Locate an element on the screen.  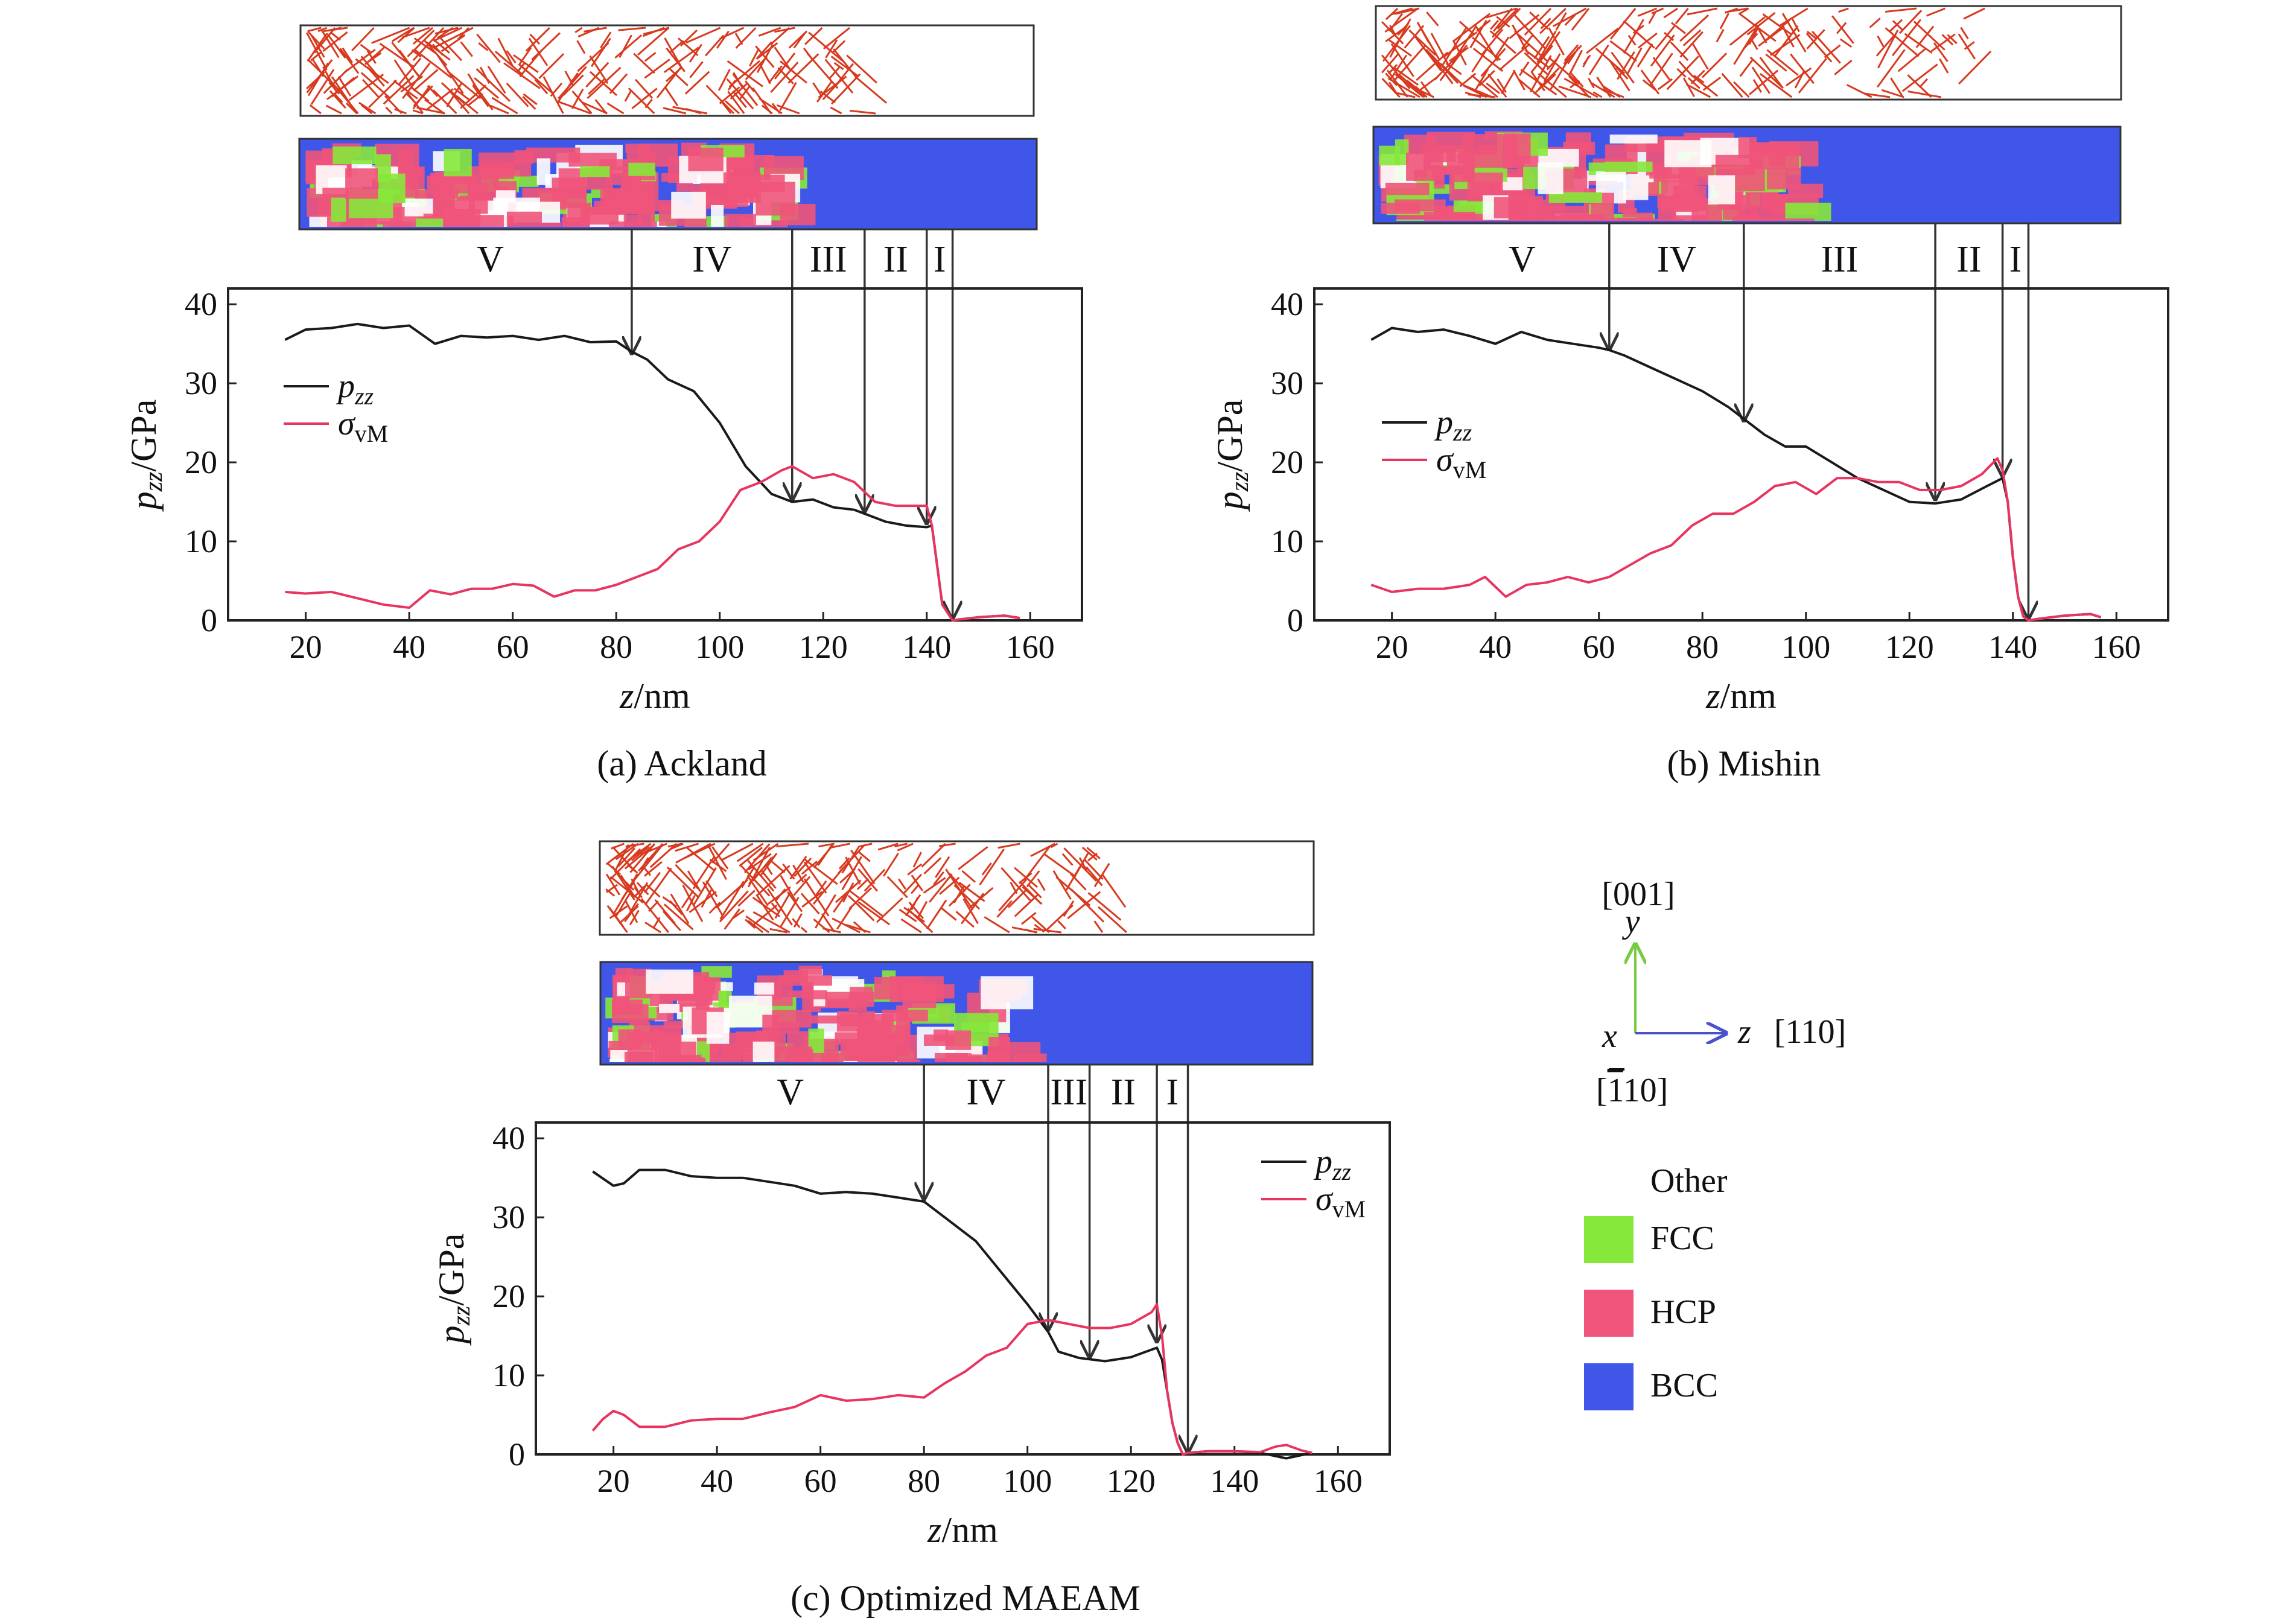
x-tick-label: 100 is located at coordinates (1806, 647).